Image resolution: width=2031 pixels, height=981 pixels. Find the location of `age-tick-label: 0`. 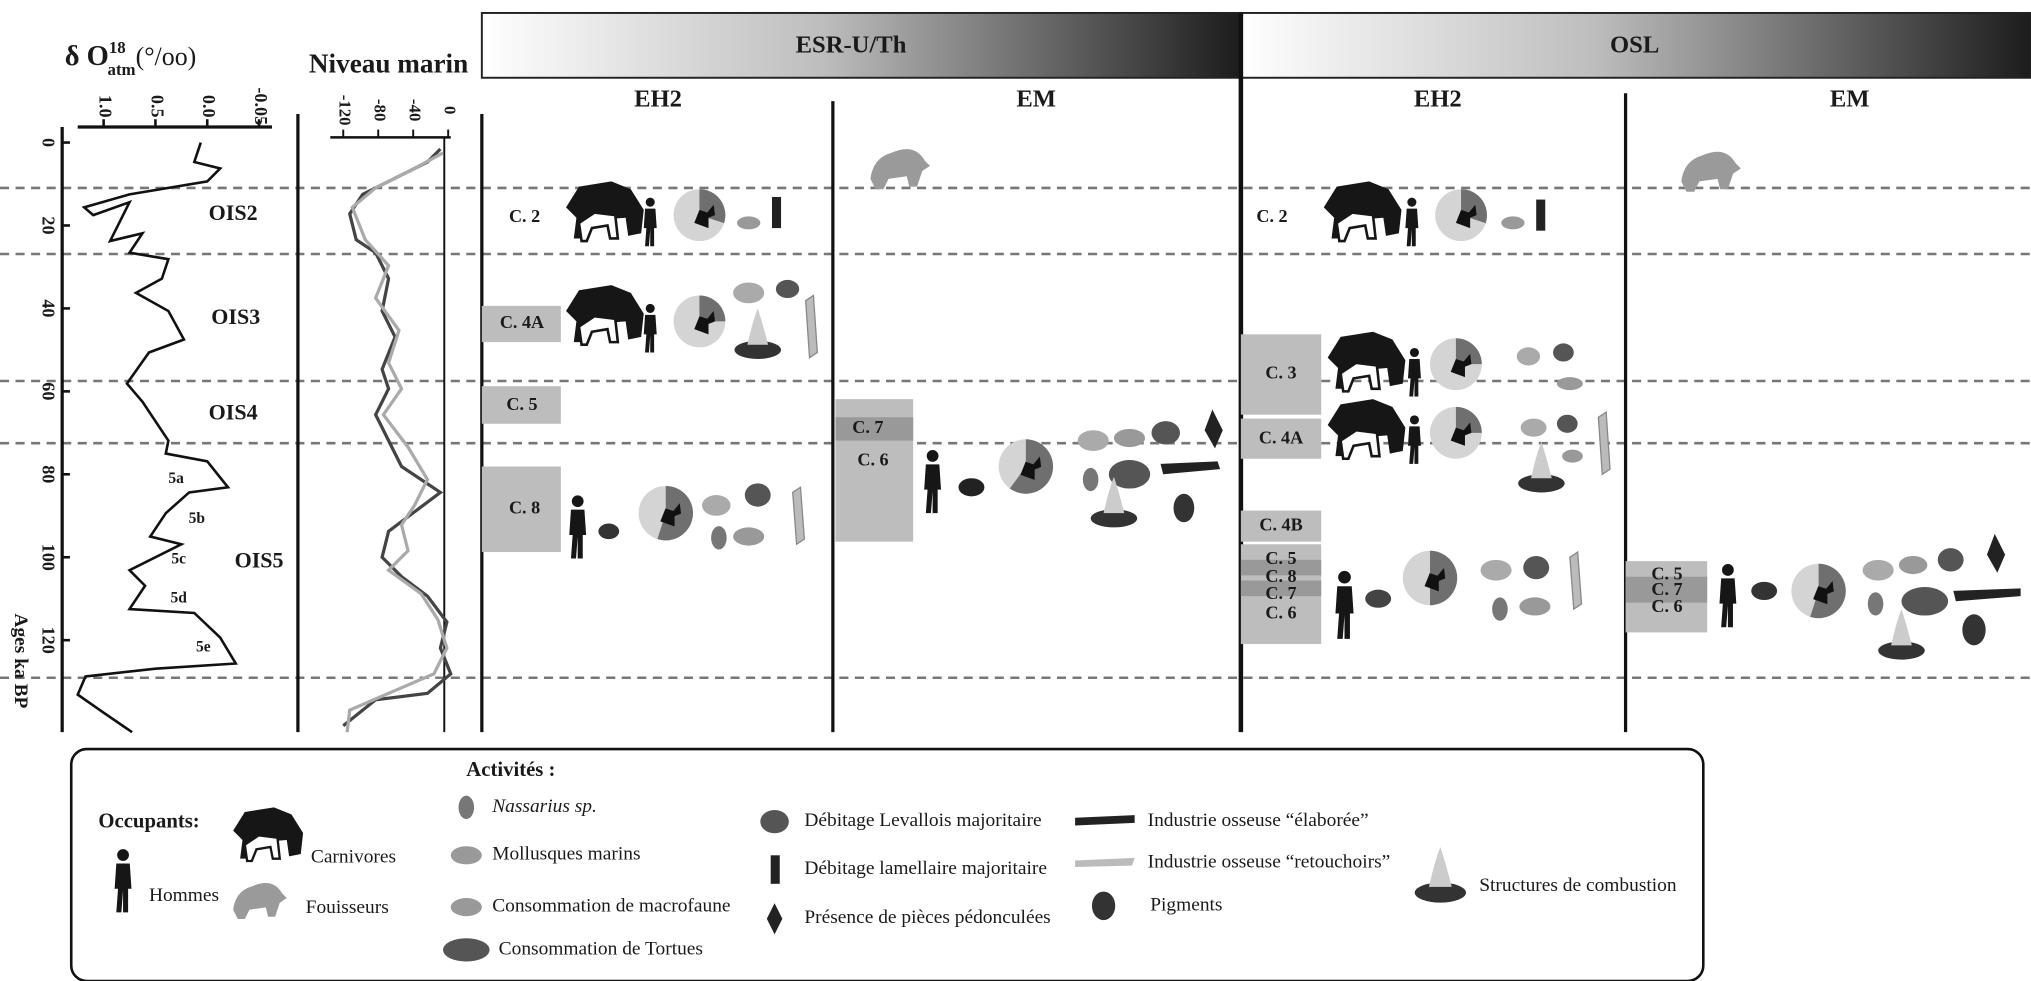

age-tick-label: 0 is located at coordinates (48, 142).